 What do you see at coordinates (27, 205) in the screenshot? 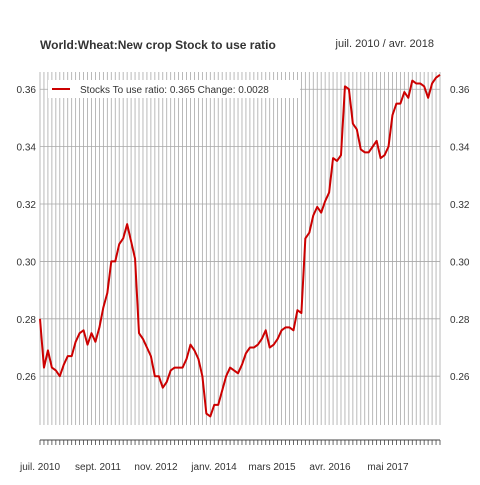
I see `y-tick-label-left: 0.32` at bounding box center [27, 205].